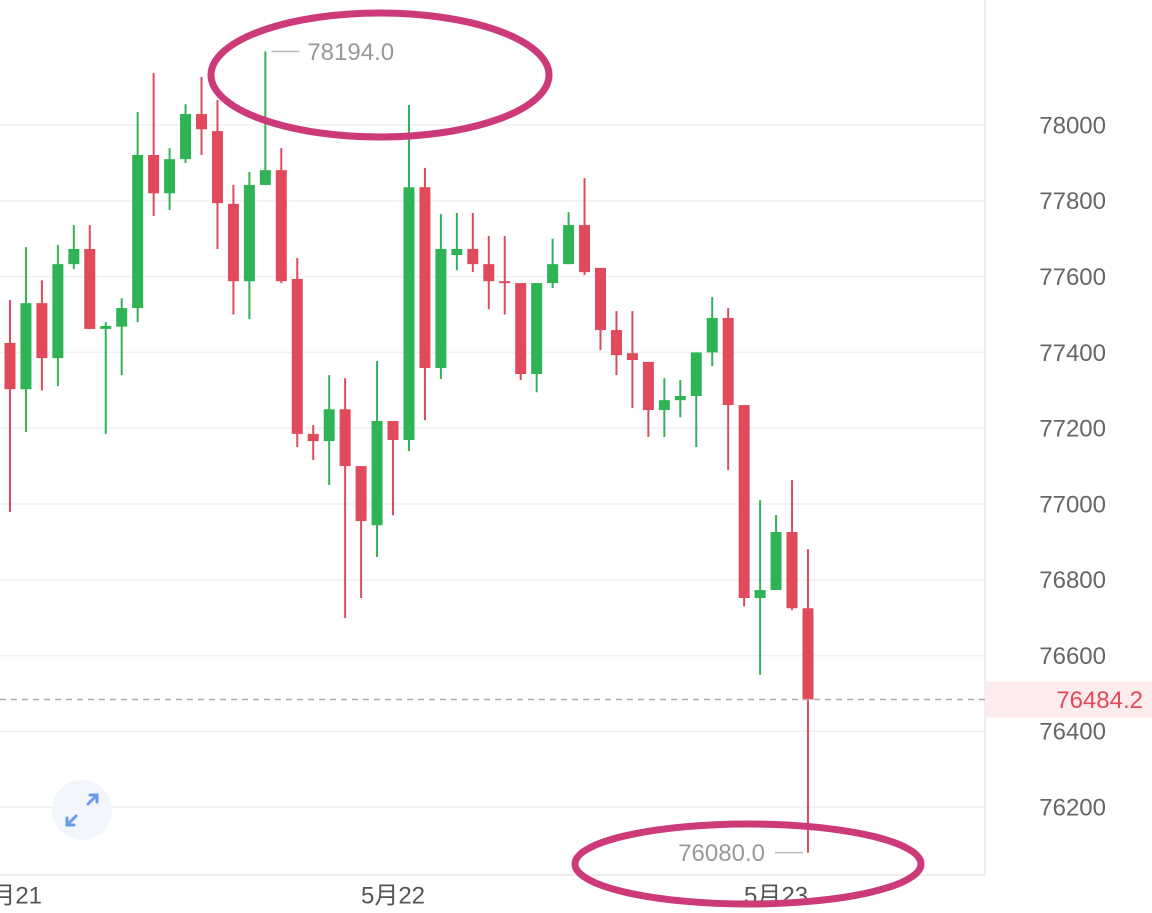 The height and width of the screenshot is (913, 1152). Describe the element at coordinates (1072, 353) in the screenshot. I see `y-tick-label: 77400` at that location.